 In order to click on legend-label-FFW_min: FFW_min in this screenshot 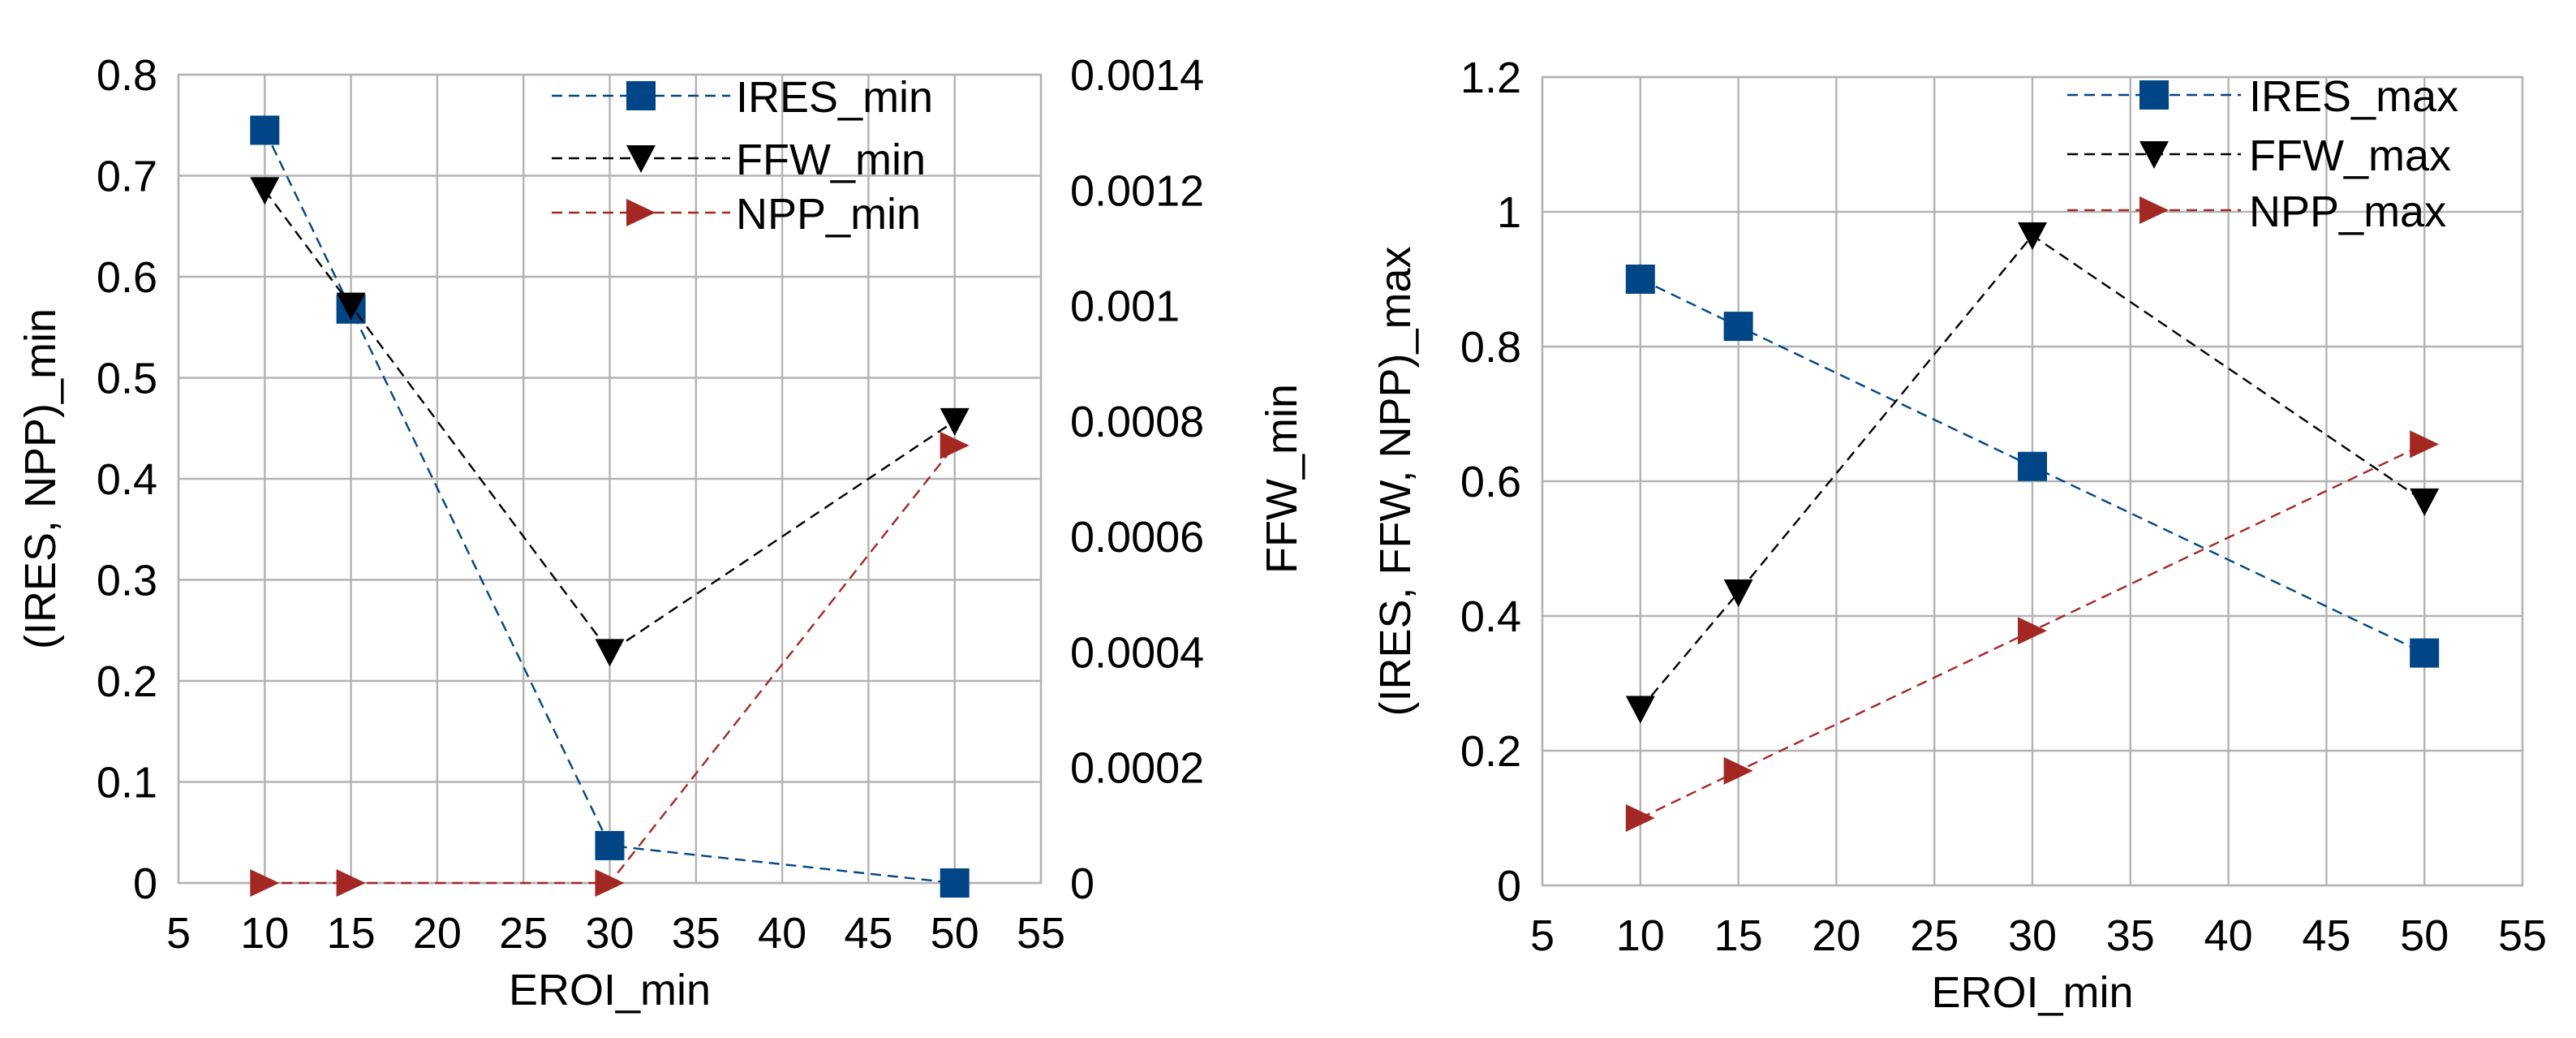, I will do `click(831, 160)`.